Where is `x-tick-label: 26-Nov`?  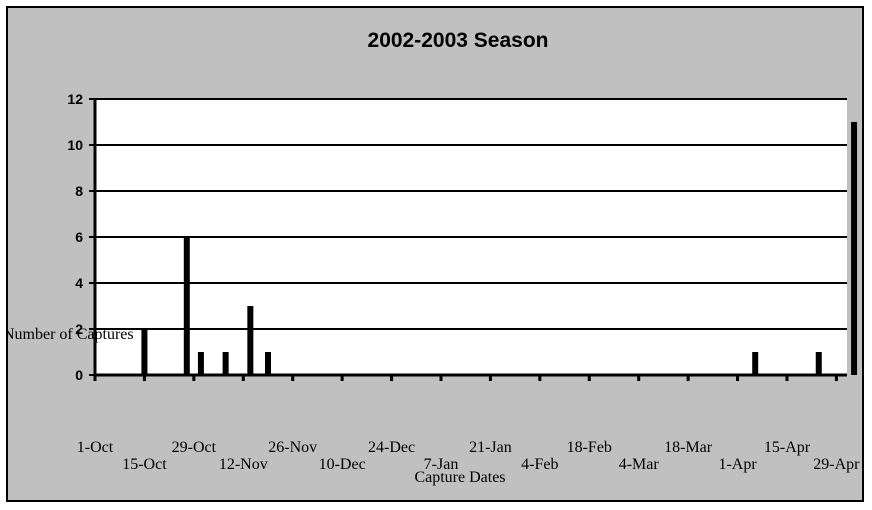
x-tick-label: 26-Nov is located at coordinates (292, 447).